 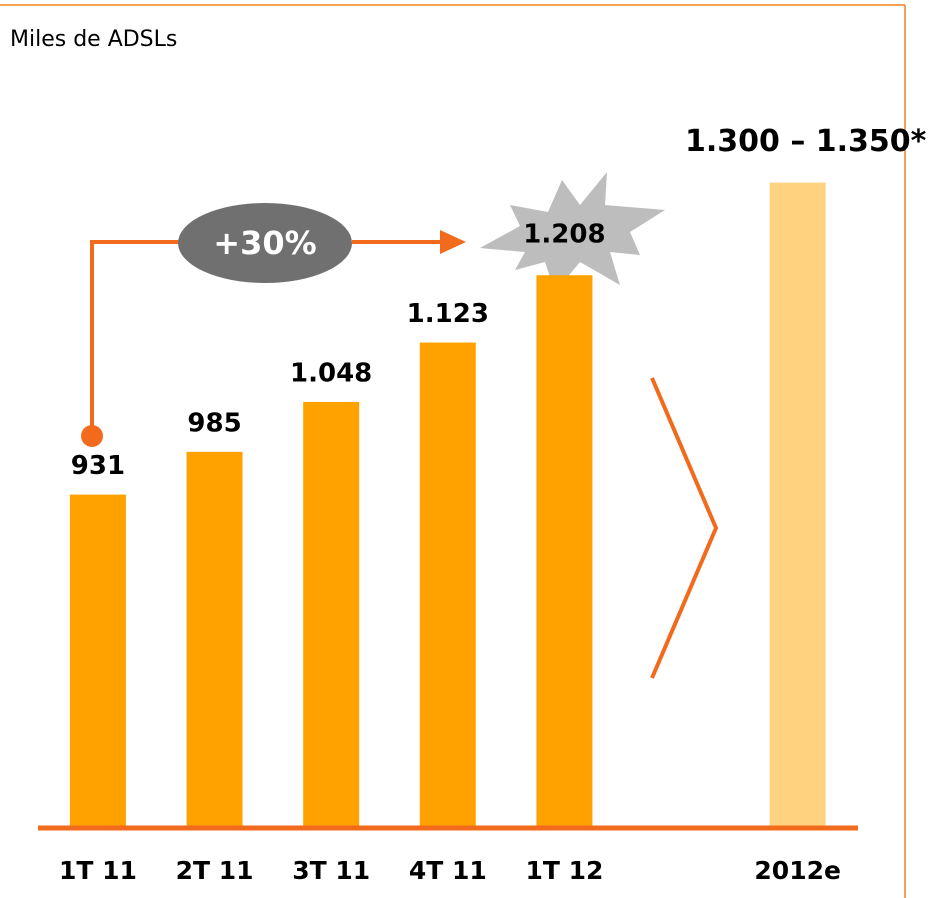 What do you see at coordinates (797, 870) in the screenshot?
I see `x-tick-label: 2012e` at bounding box center [797, 870].